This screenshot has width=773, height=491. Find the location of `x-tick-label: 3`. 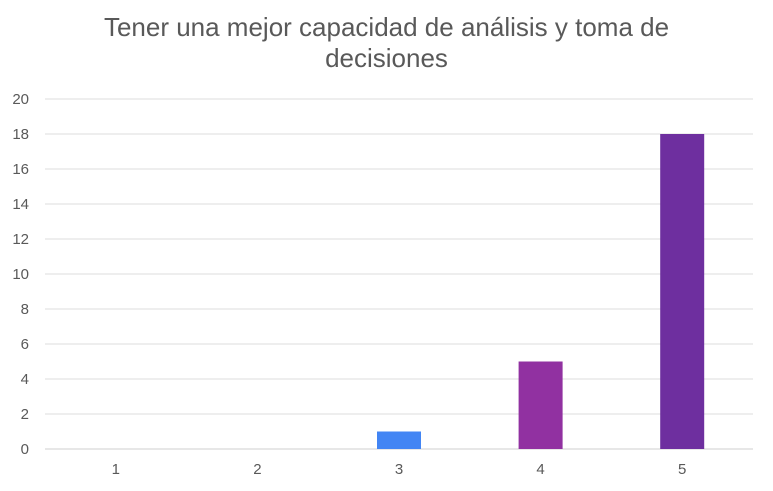

x-tick-label: 3 is located at coordinates (399, 469).